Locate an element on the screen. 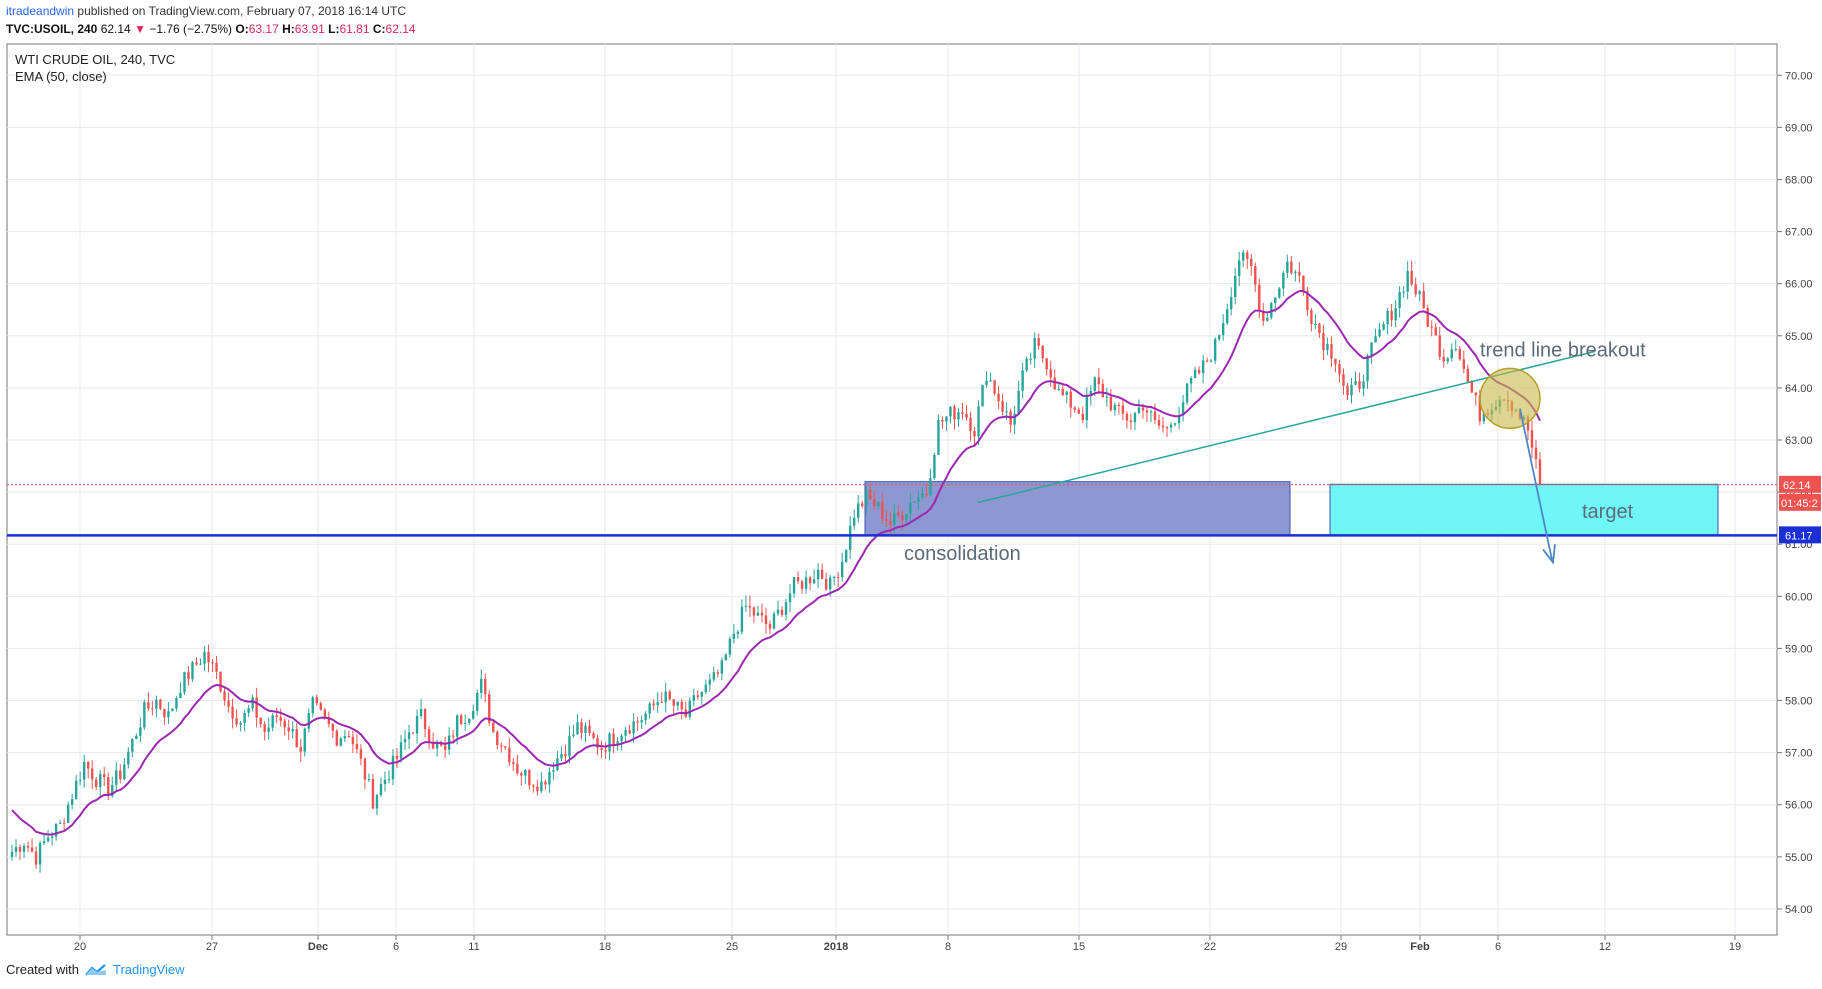 This screenshot has height=989, width=1822. x-tick-label: 29 is located at coordinates (1341, 945).